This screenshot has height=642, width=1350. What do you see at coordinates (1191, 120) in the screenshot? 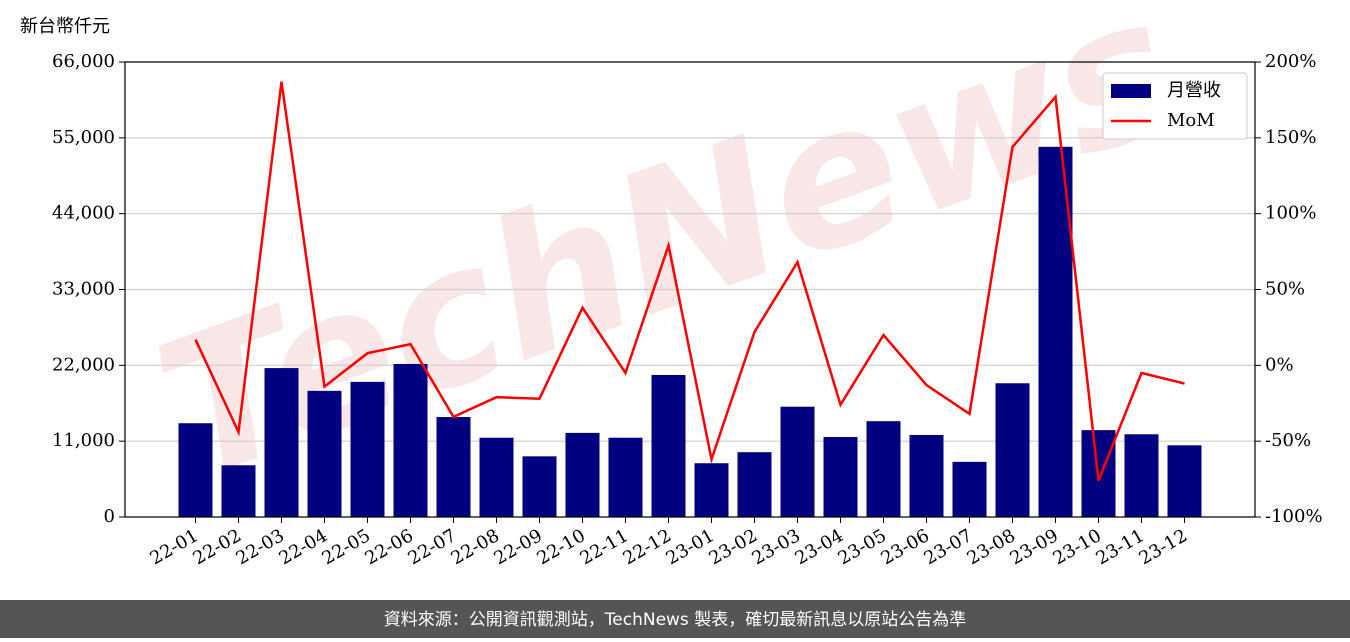
I see `legend-label: MoM` at bounding box center [1191, 120].